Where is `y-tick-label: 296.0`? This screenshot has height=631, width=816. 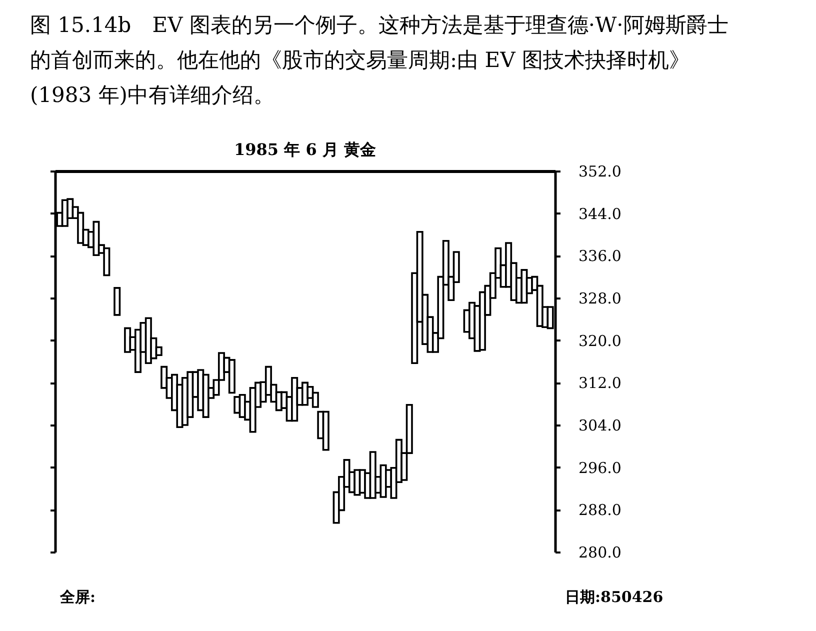 y-tick-label: 296.0 is located at coordinates (600, 467).